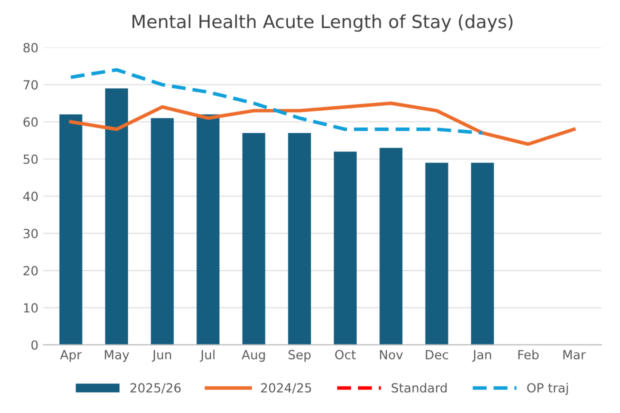 The height and width of the screenshot is (413, 620). I want to click on legend-label: 2024/25, so click(286, 388).